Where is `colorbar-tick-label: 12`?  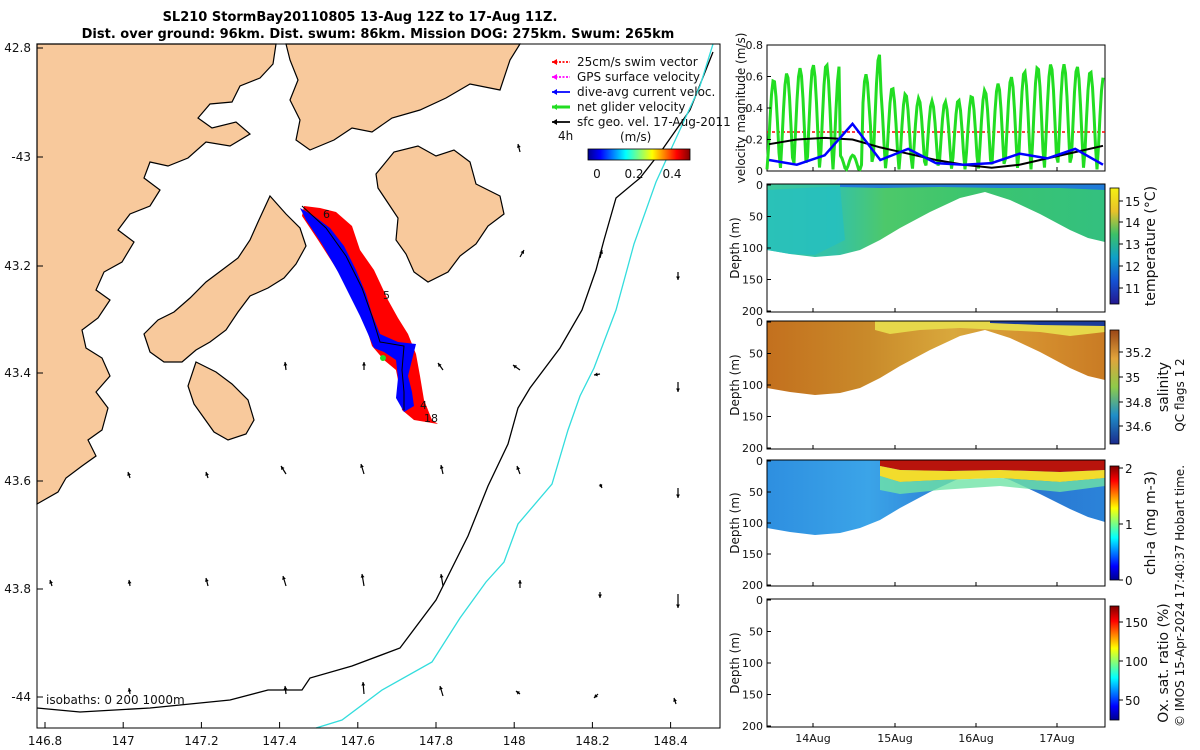
colorbar-tick-label: 12 is located at coordinates (1132, 267).